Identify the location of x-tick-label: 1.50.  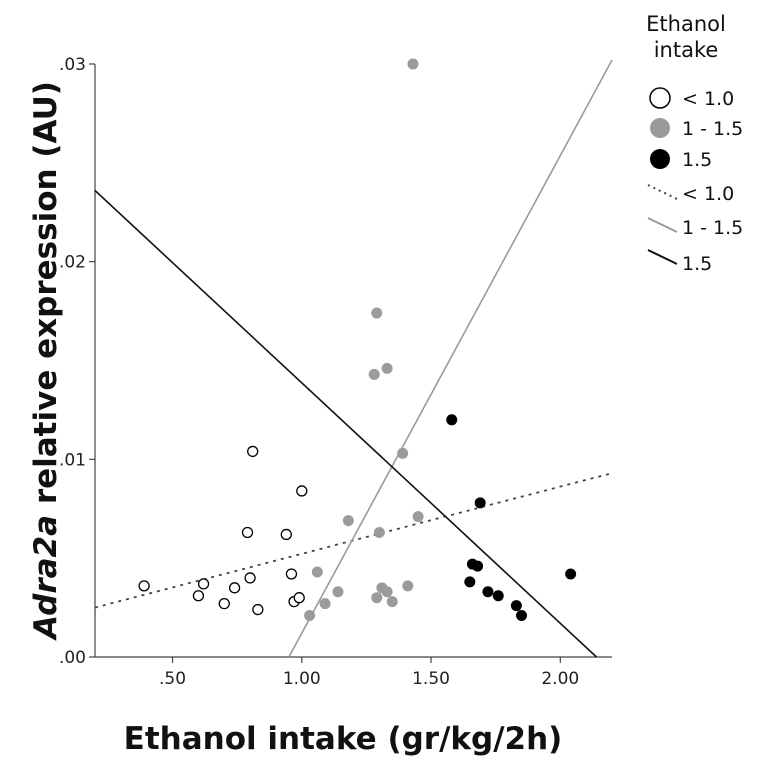
(431, 679).